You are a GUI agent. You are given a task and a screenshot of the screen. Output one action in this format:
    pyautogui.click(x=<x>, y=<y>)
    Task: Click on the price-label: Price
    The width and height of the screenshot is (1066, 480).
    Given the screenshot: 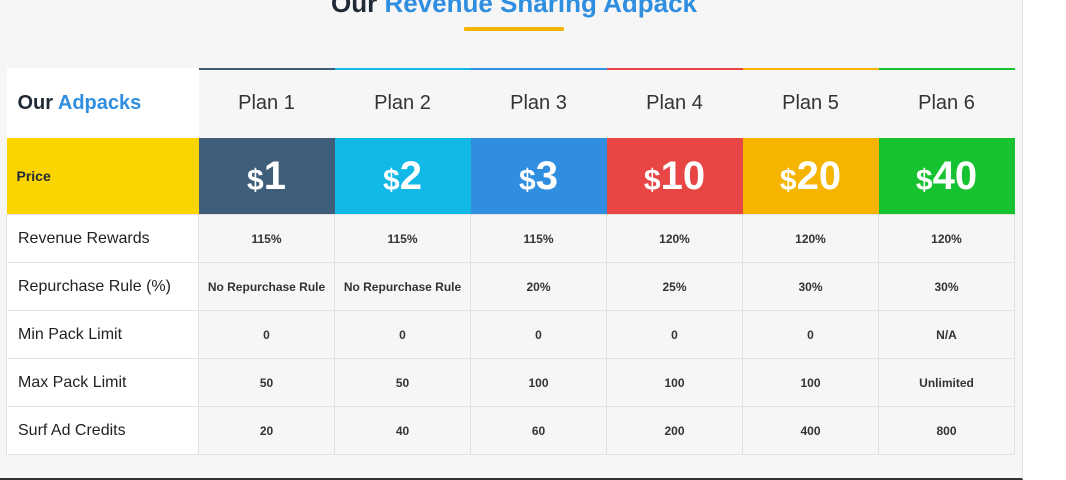 What is the action you would take?
    pyautogui.click(x=102, y=176)
    